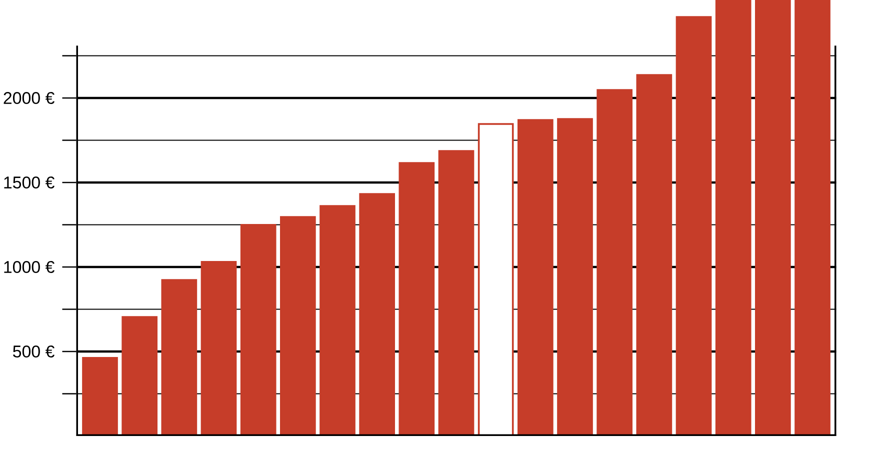  I want to click on y-tick-label: 500 €, so click(33, 352).